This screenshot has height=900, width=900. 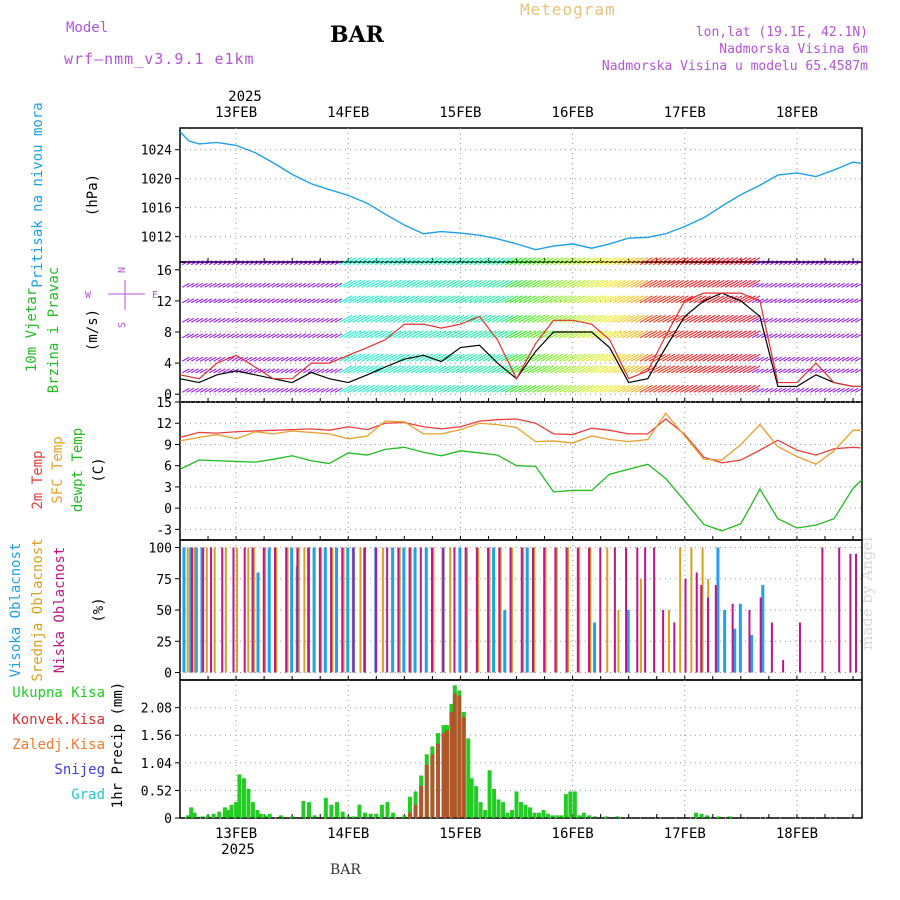 I want to click on top-date-label: 17FEB, so click(x=685, y=113).